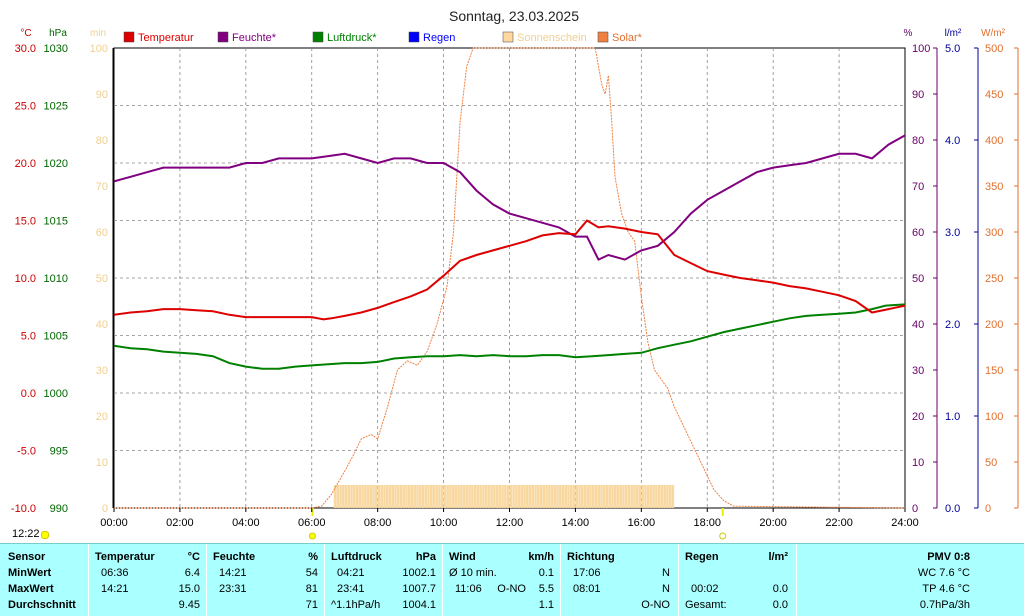 Image resolution: width=1024 pixels, height=616 pixels. I want to click on left-tick-label: 20, so click(102, 417).